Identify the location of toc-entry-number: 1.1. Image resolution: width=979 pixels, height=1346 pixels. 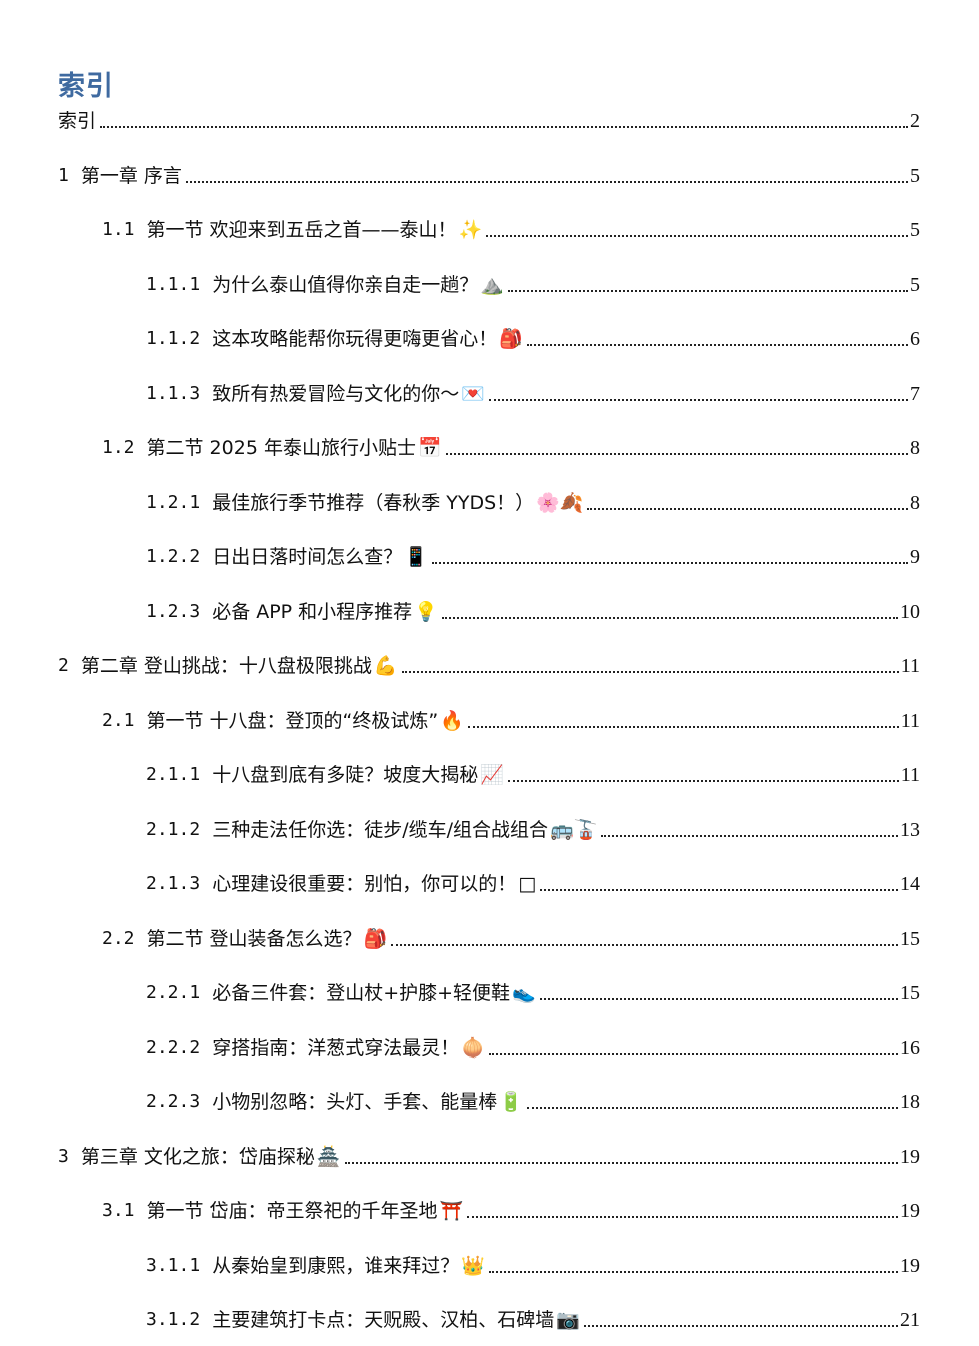
(118, 229).